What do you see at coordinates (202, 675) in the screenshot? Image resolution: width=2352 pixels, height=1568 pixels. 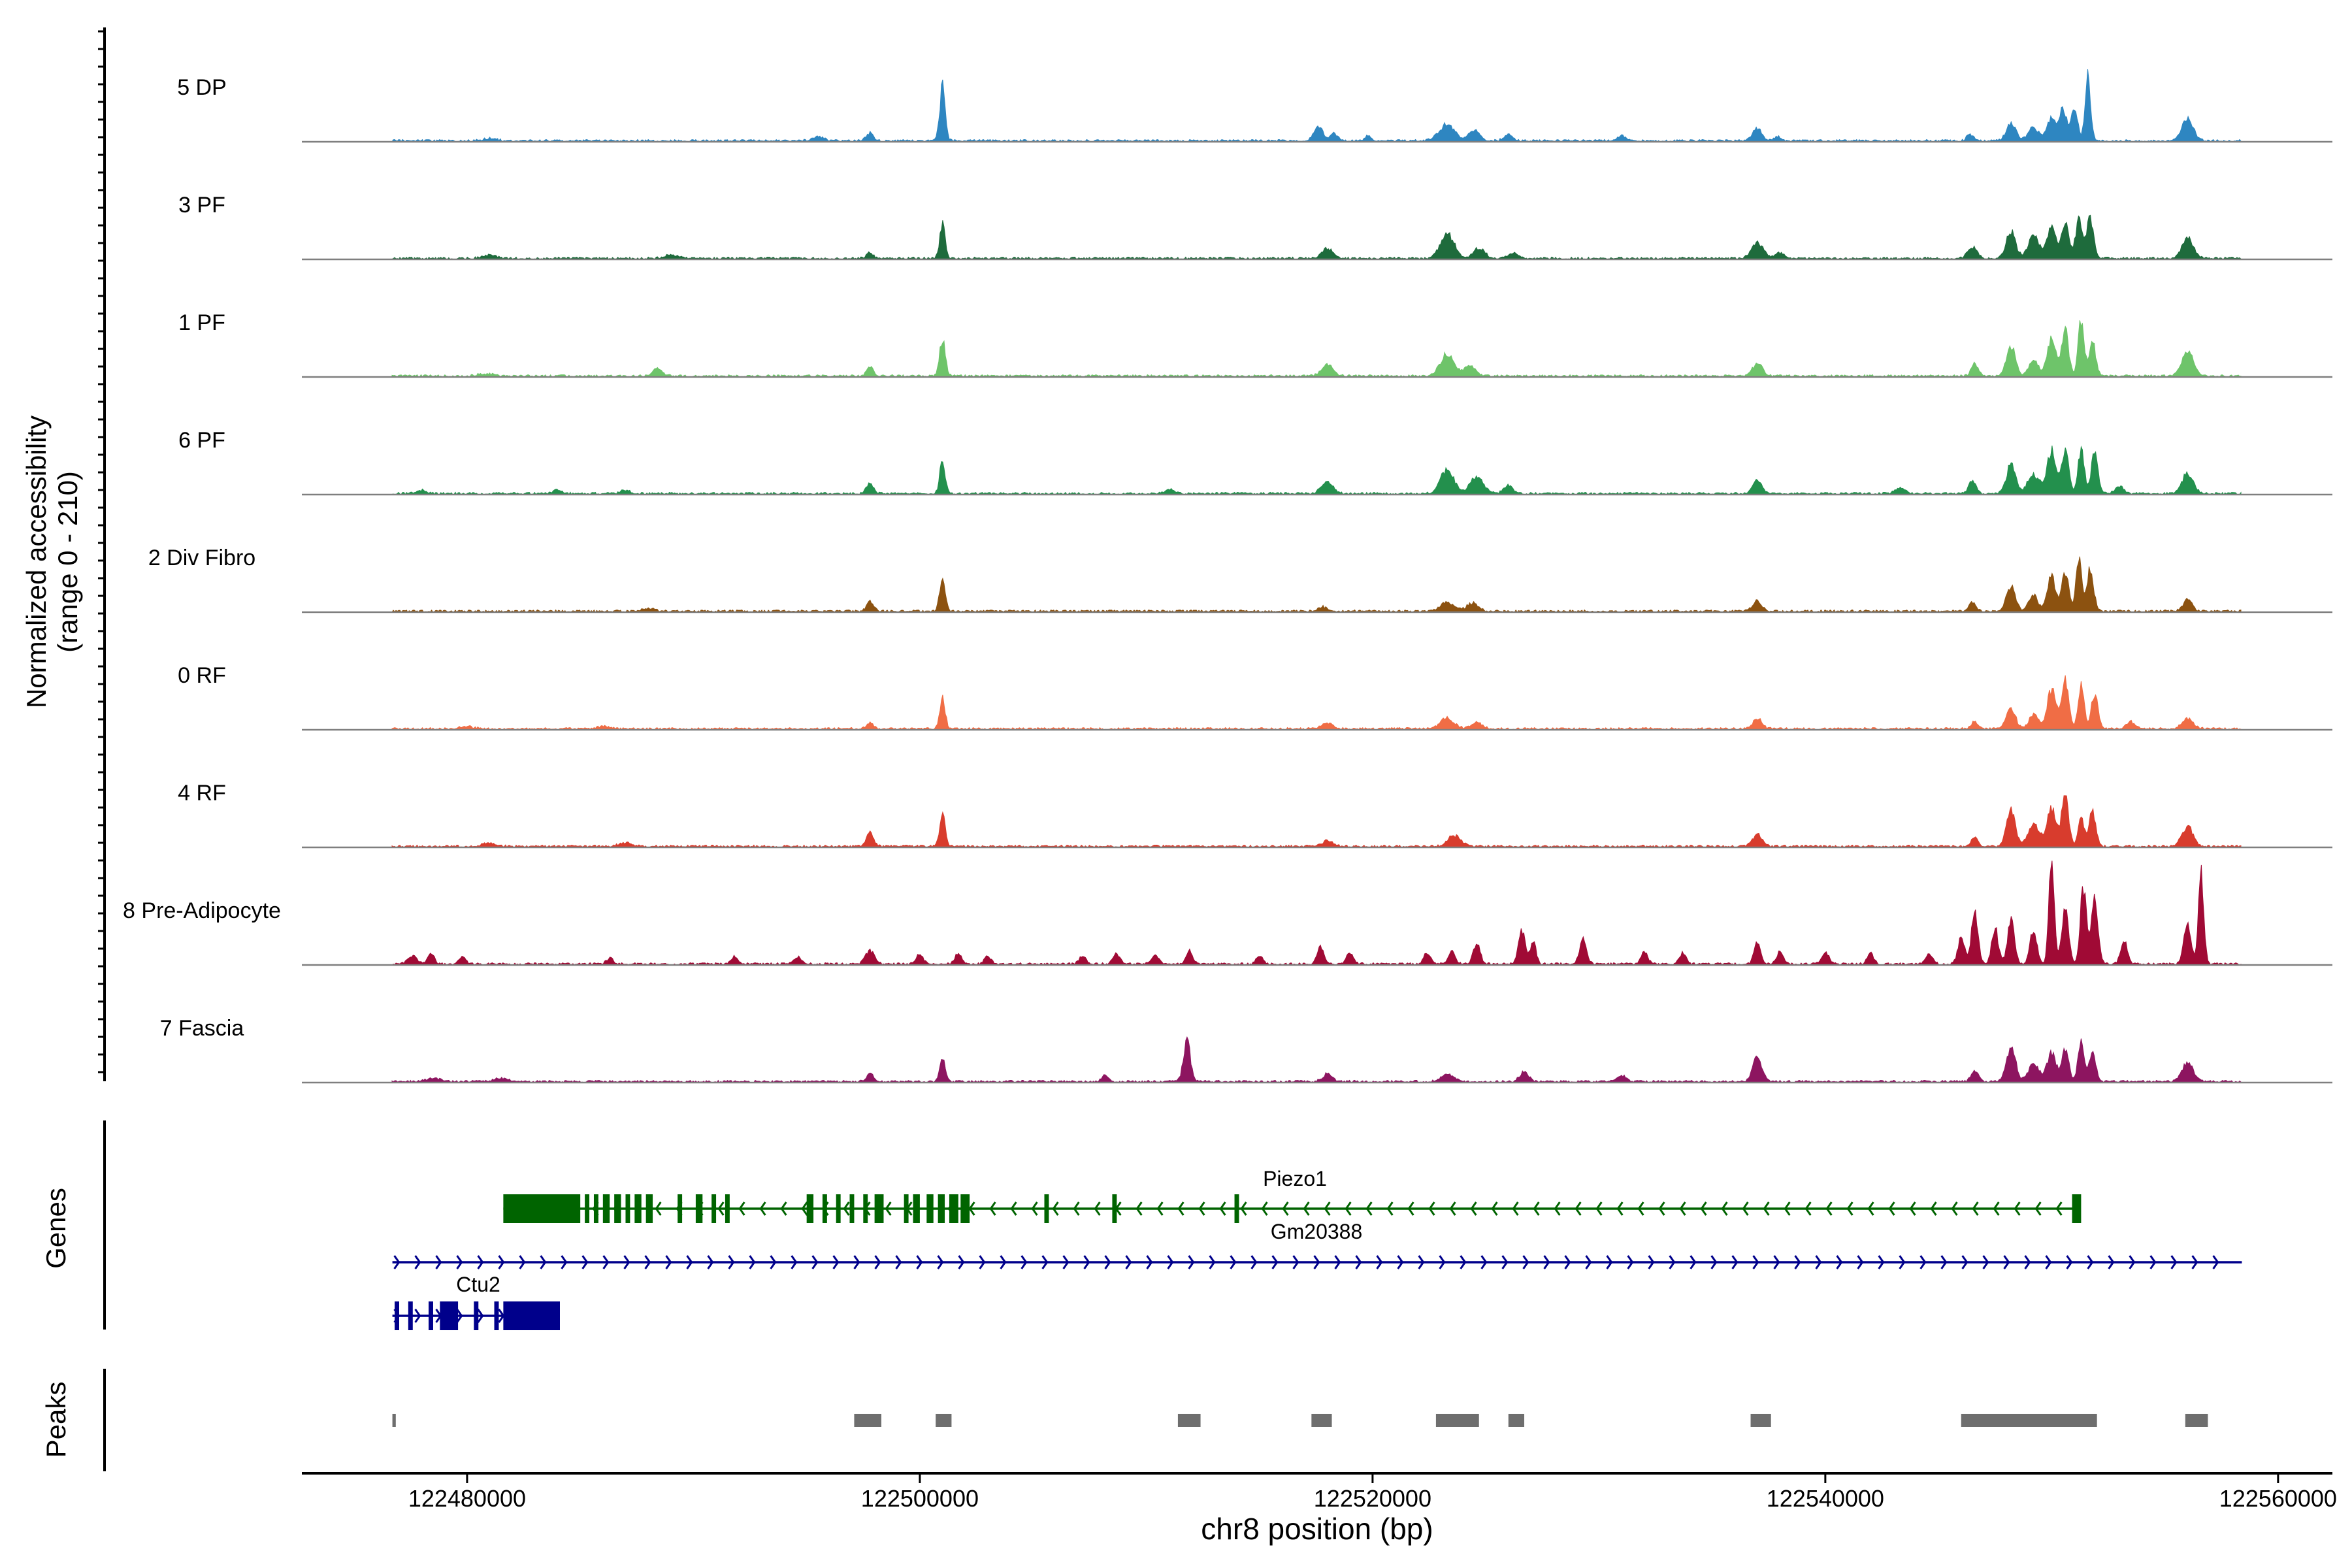 I see `track-label: 0 RF` at bounding box center [202, 675].